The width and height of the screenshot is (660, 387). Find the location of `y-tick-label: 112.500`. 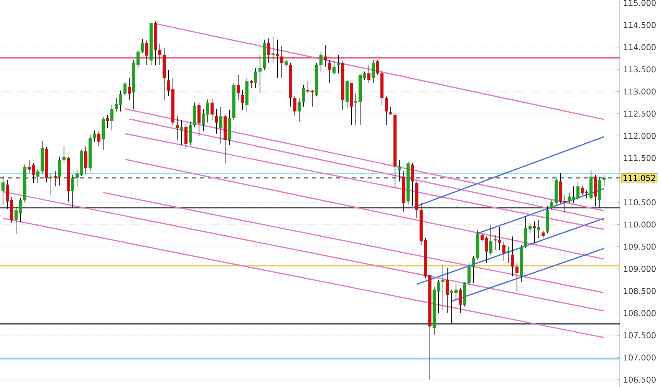

y-tick-label: 112.500 is located at coordinates (640, 113).